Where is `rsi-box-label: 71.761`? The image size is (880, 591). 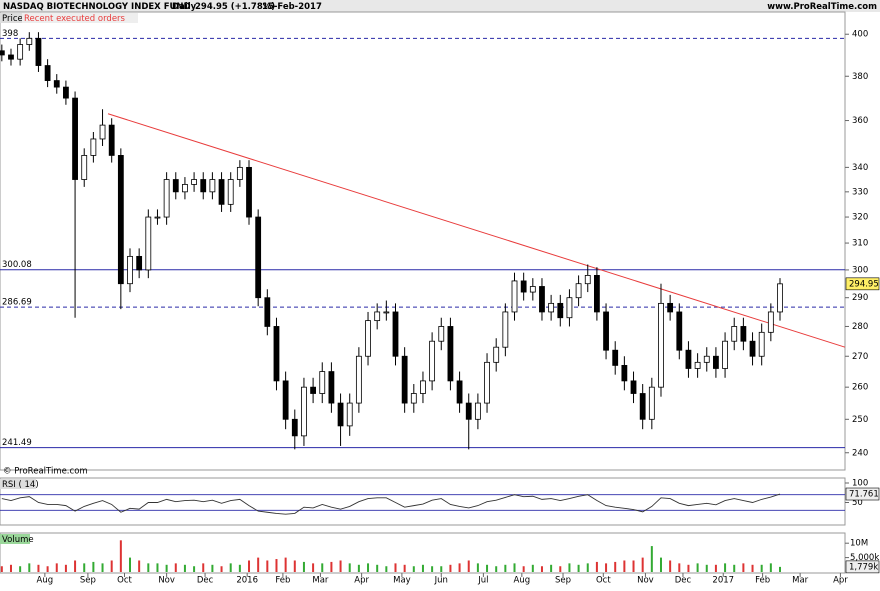
rsi-box-label: 71.761 is located at coordinates (864, 495).